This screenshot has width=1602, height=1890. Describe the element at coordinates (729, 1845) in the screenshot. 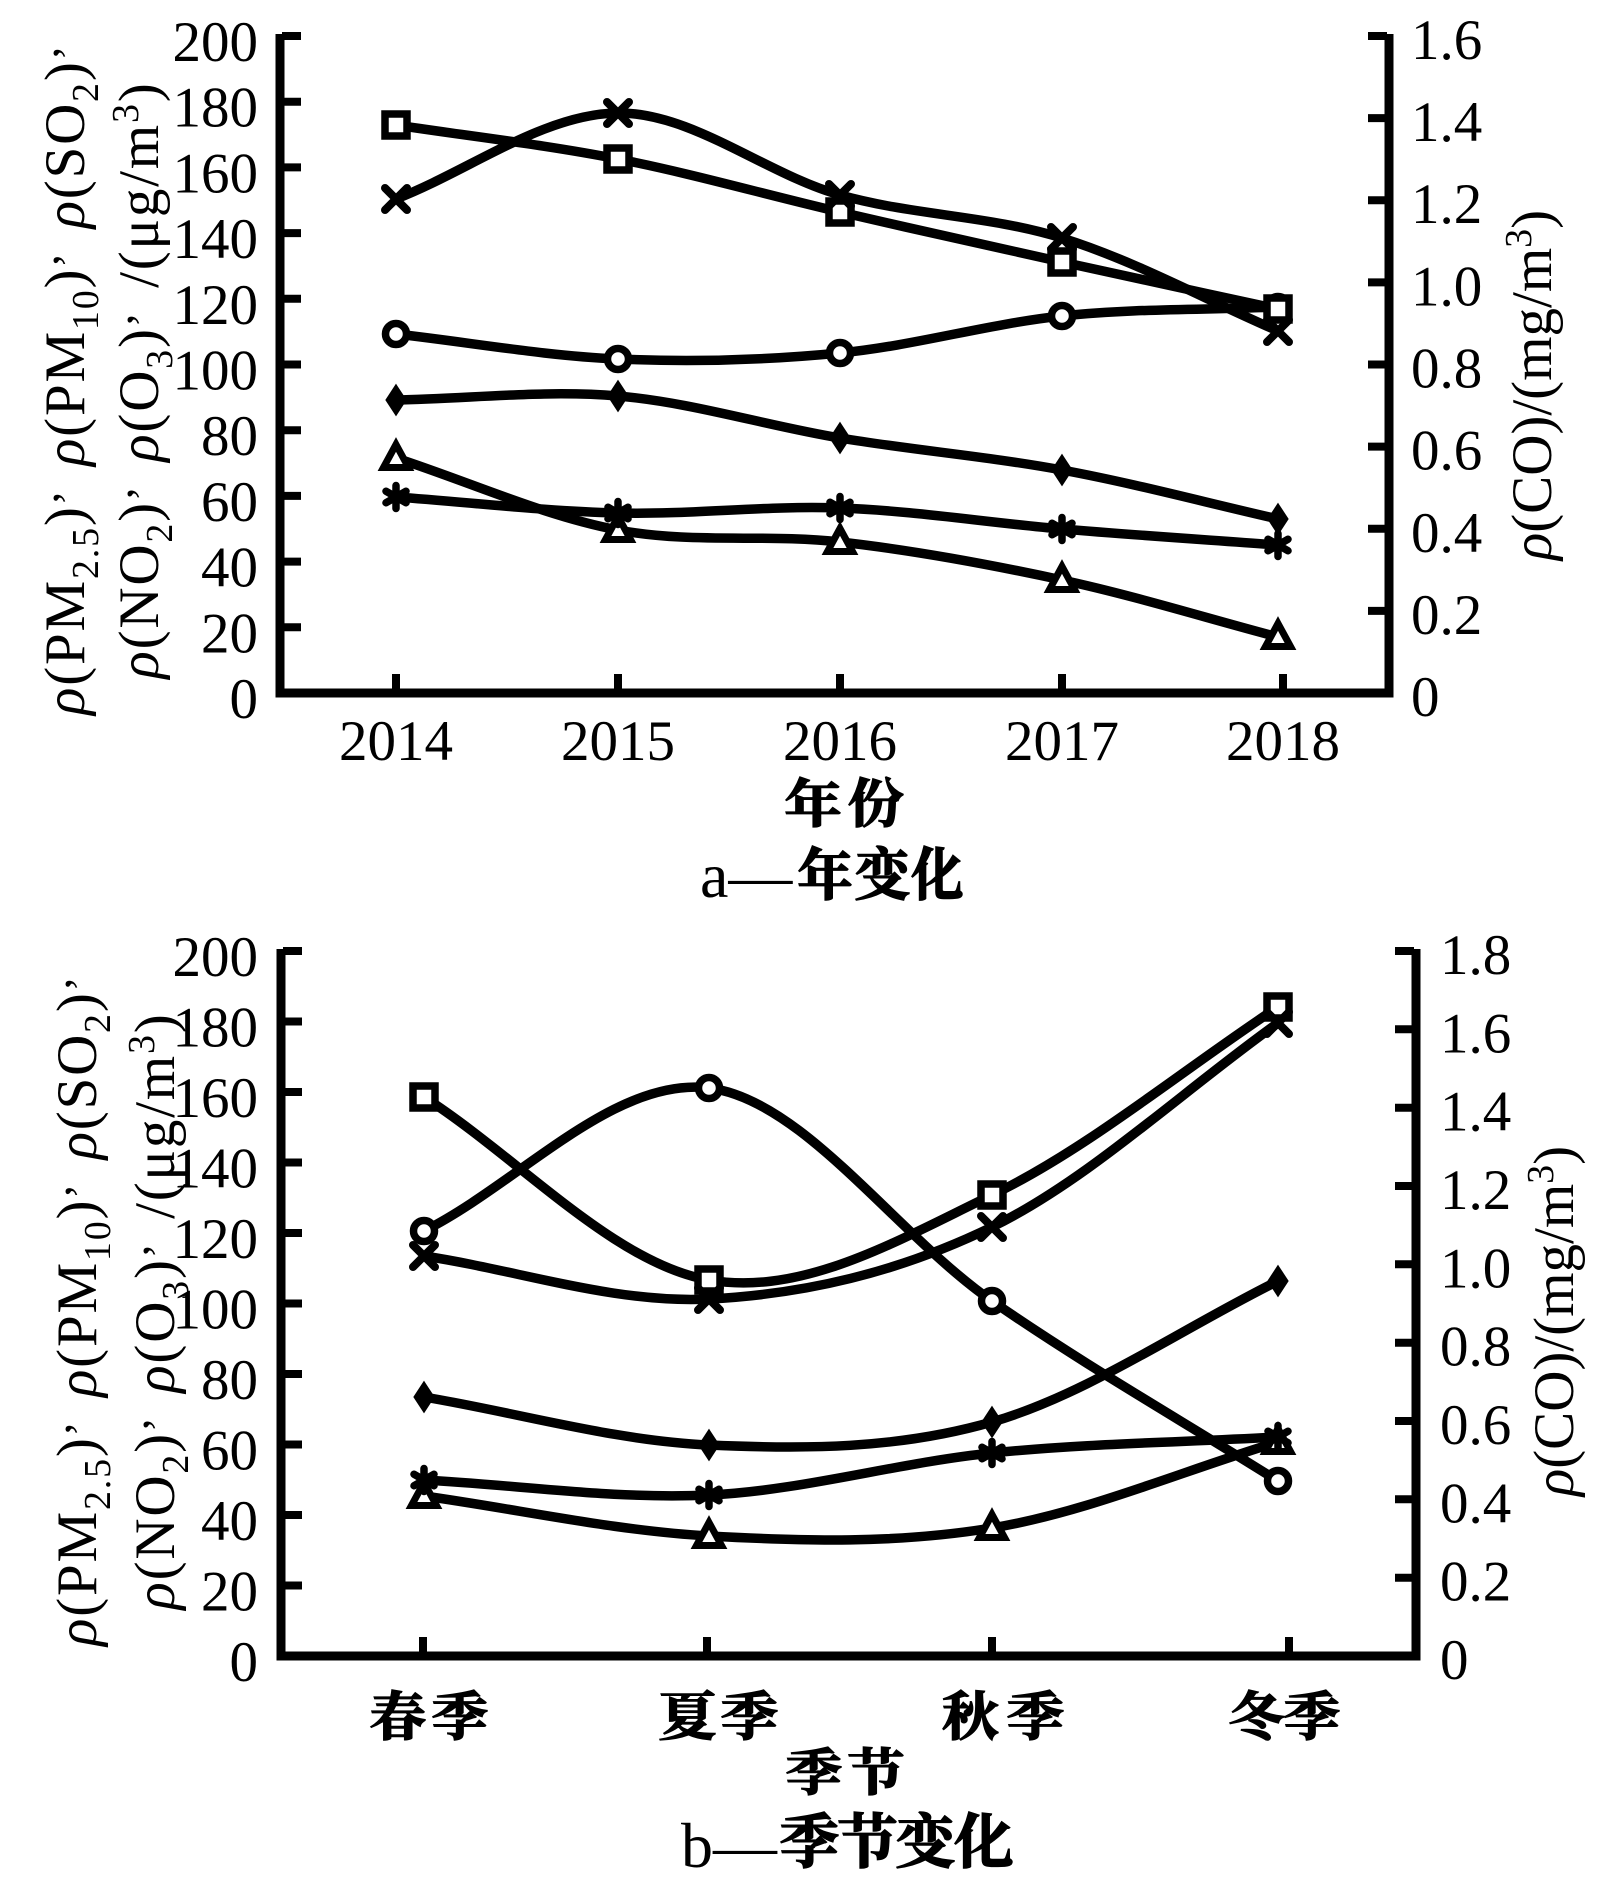

I see `svg-text: b—` at that location.